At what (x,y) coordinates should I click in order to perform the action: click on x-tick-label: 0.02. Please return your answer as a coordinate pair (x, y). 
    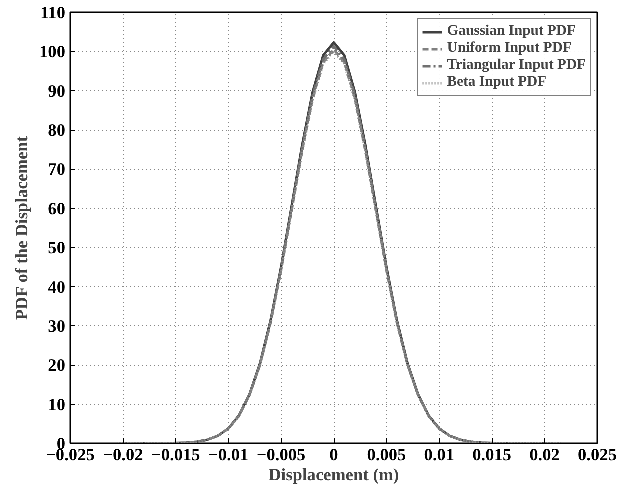
    Looking at the image, I should click on (545, 455).